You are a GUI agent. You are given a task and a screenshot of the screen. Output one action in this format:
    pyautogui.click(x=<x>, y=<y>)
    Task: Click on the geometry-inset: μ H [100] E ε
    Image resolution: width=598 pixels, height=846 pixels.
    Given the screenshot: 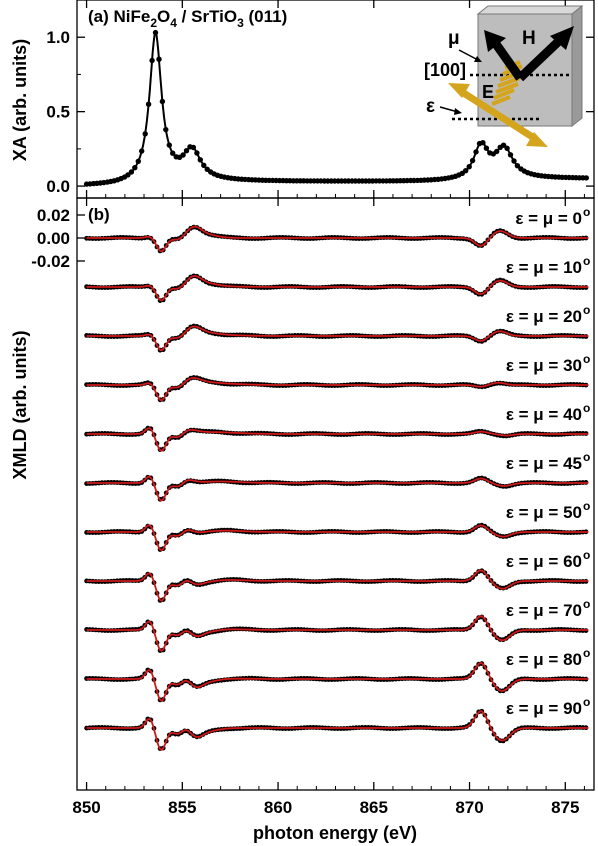 What is the action you would take?
    pyautogui.click(x=504, y=75)
    